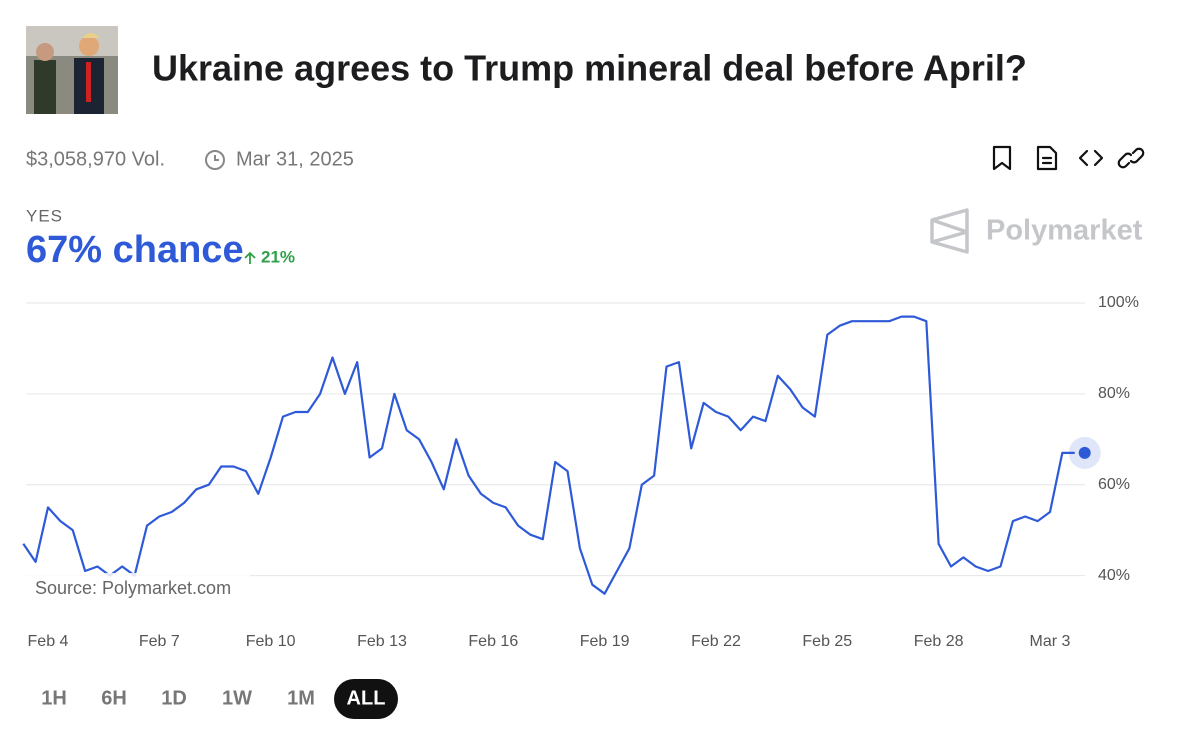 Image resolution: width=1200 pixels, height=739 pixels. Describe the element at coordinates (382, 641) in the screenshot. I see `x-tick-label: Feb 13` at that location.